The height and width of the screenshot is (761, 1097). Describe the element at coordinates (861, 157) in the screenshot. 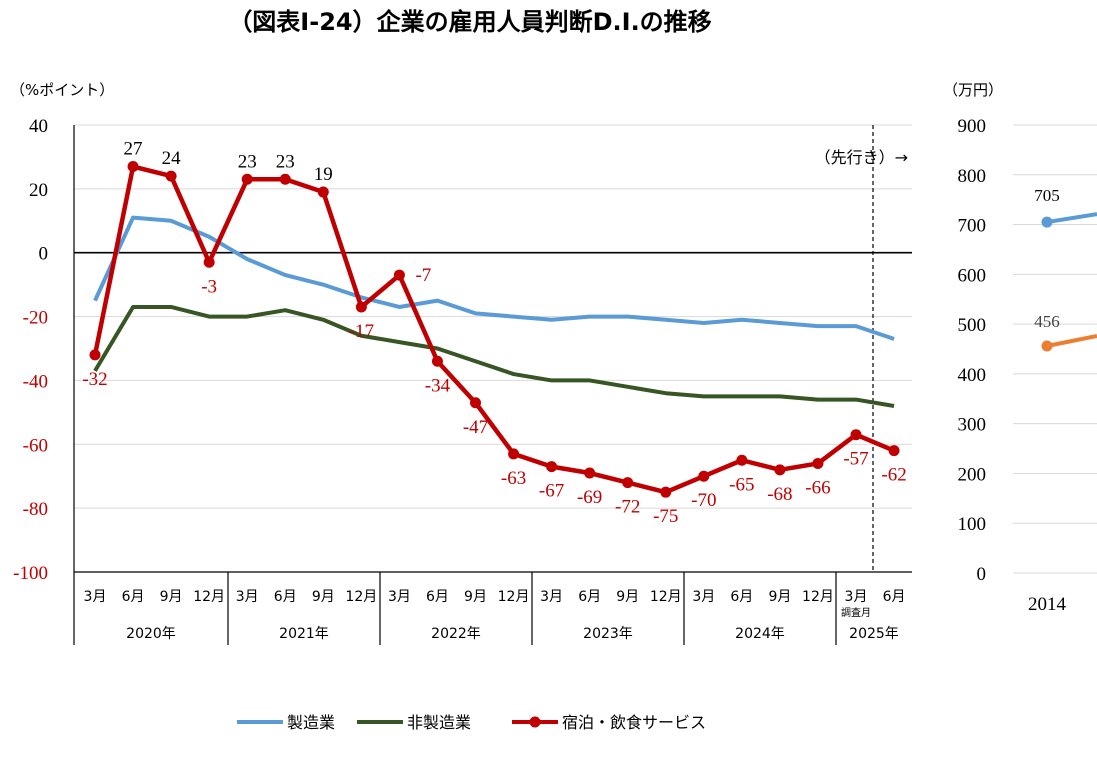

I see `forecast-label: （先行き）→` at that location.